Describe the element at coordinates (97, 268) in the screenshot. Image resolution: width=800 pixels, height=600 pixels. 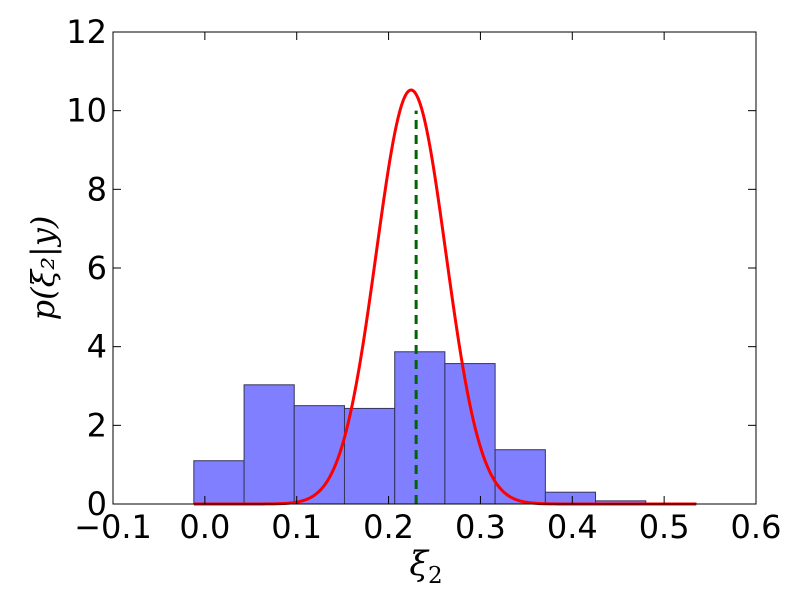
I see `y-tick-label: 6` at that location.